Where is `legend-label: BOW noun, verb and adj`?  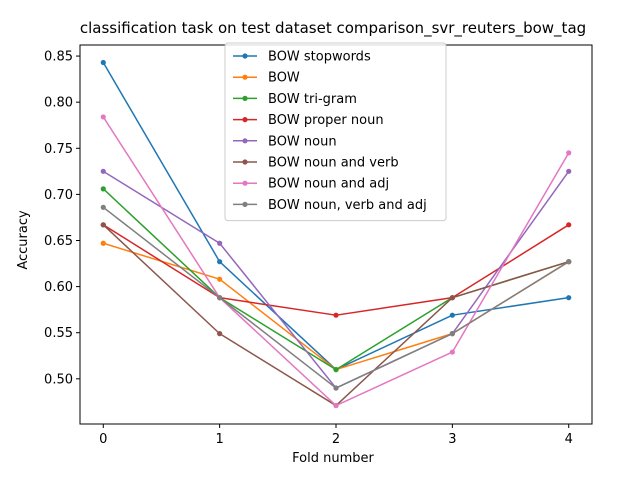
legend-label: BOW noun, verb and adj is located at coordinates (347, 205).